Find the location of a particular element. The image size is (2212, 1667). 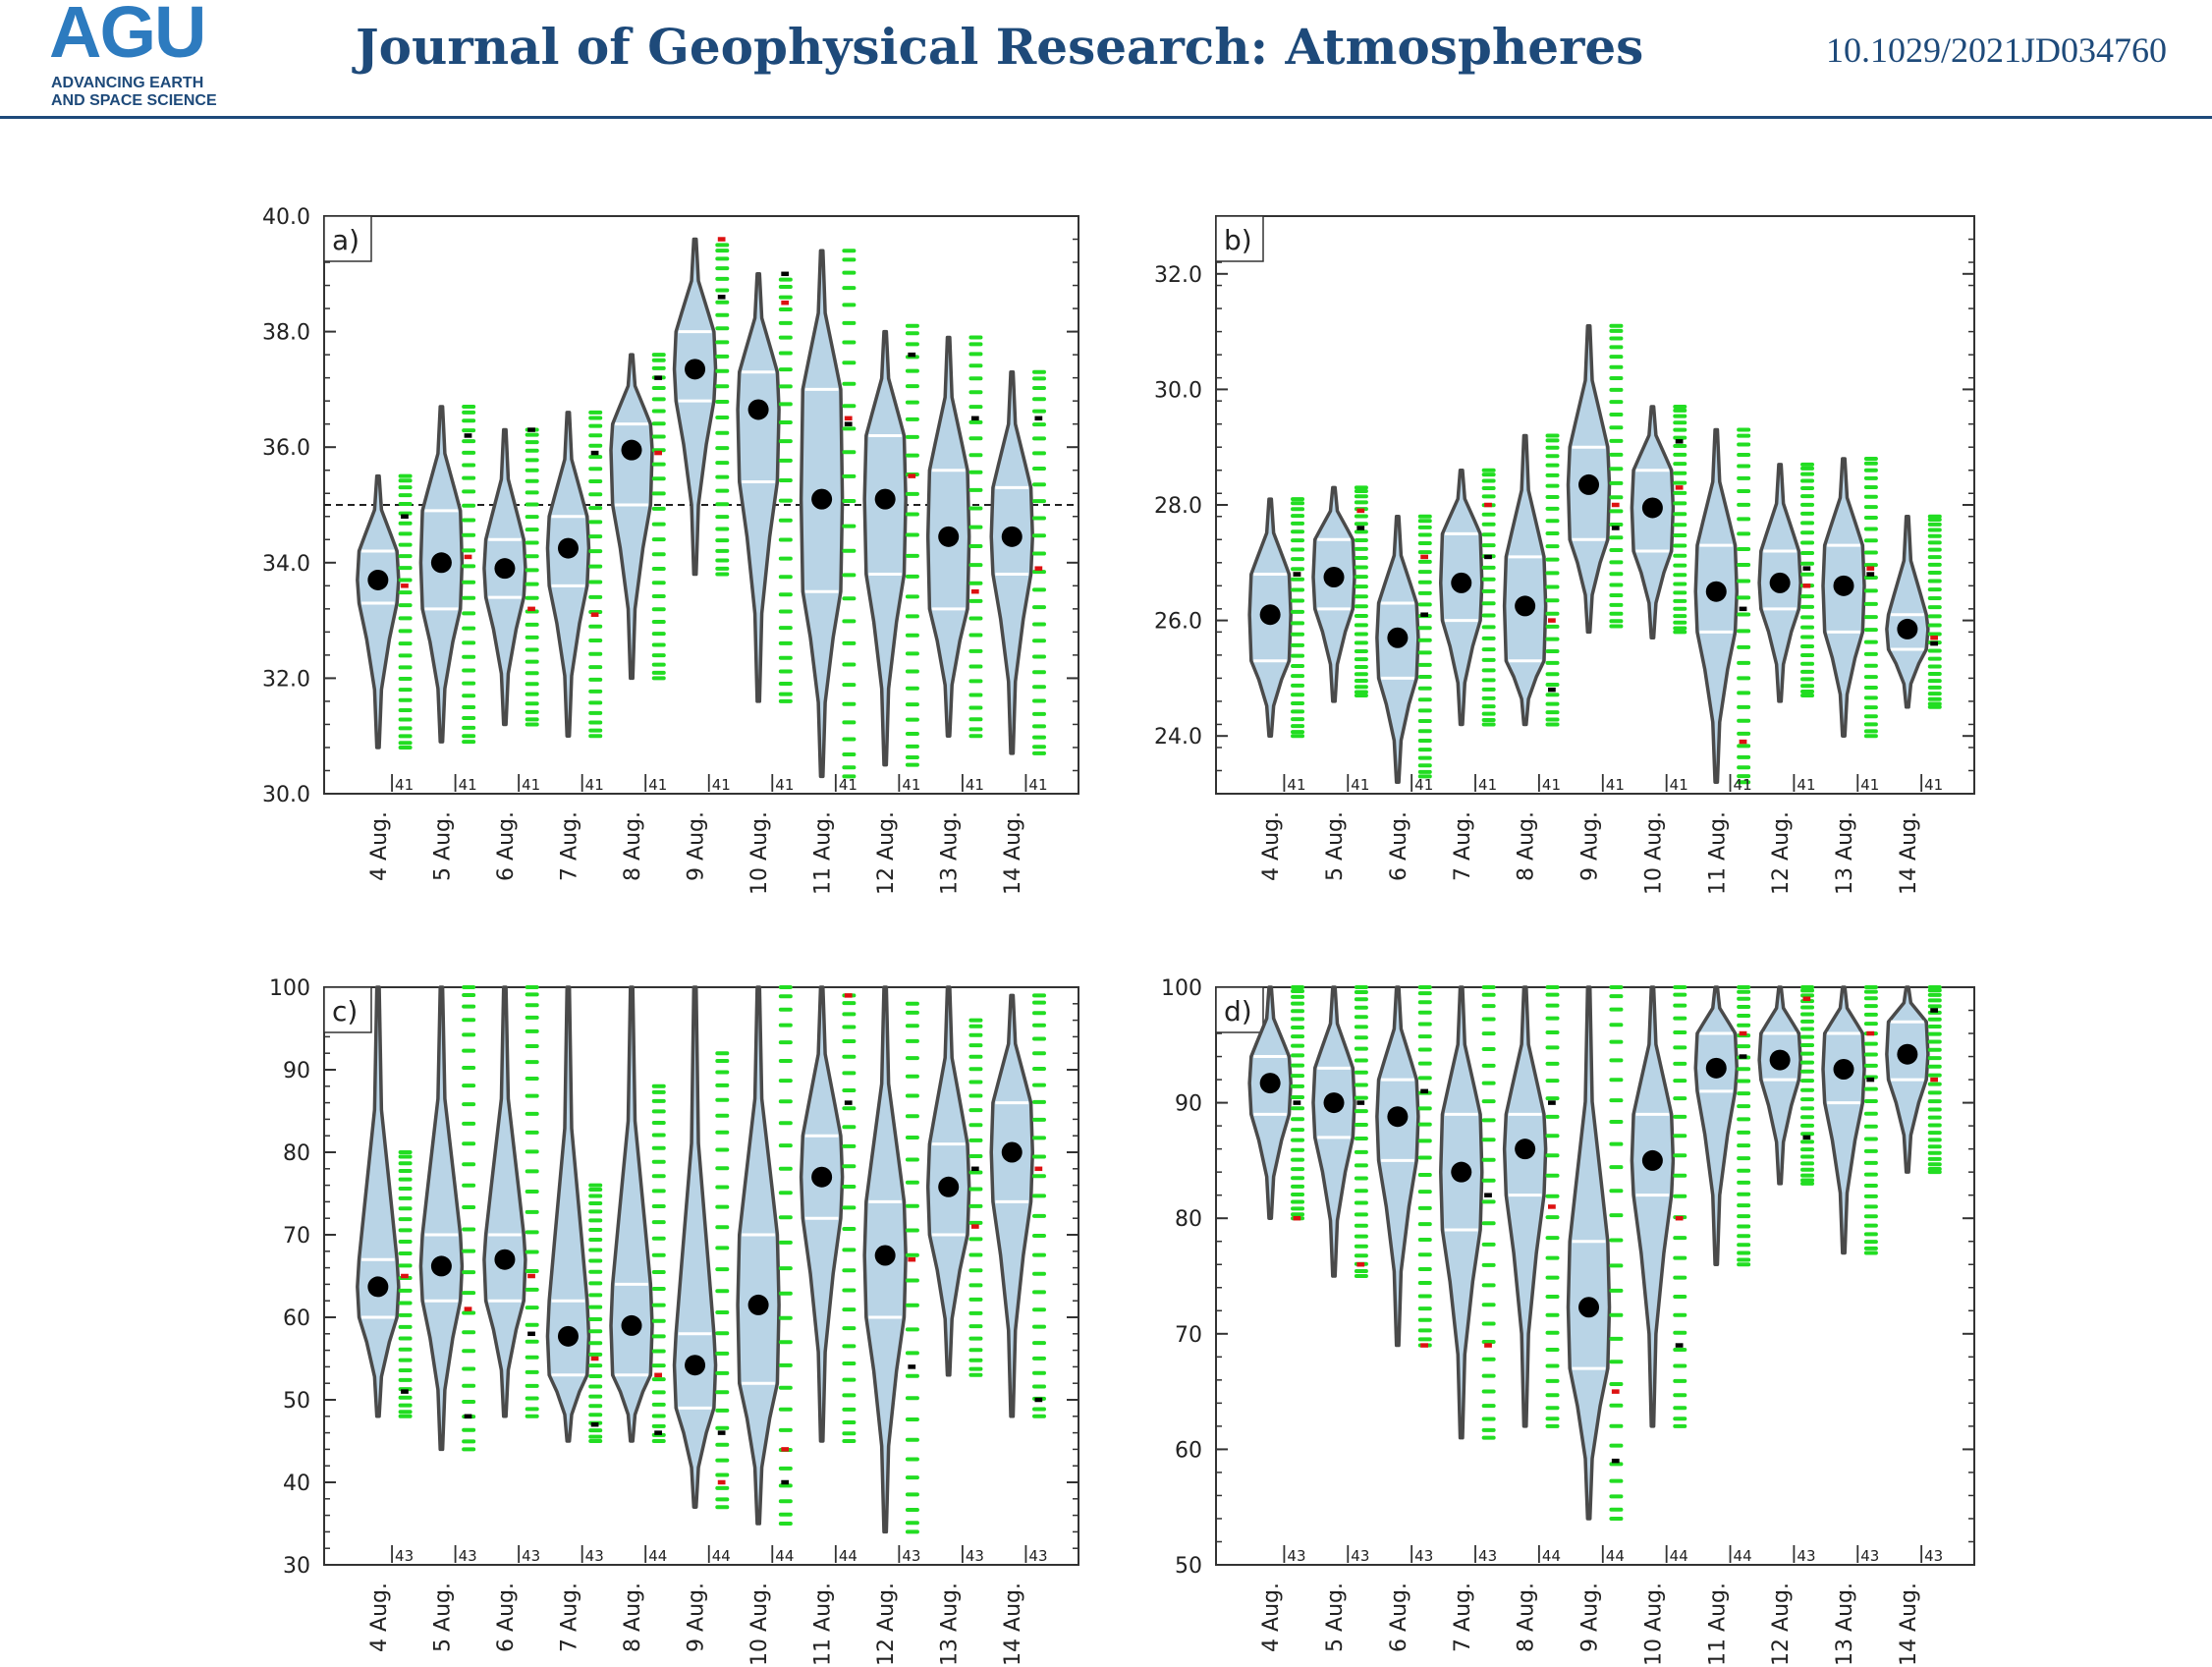

x-tick-label-d: 6 Aug. is located at coordinates (1399, 1617).